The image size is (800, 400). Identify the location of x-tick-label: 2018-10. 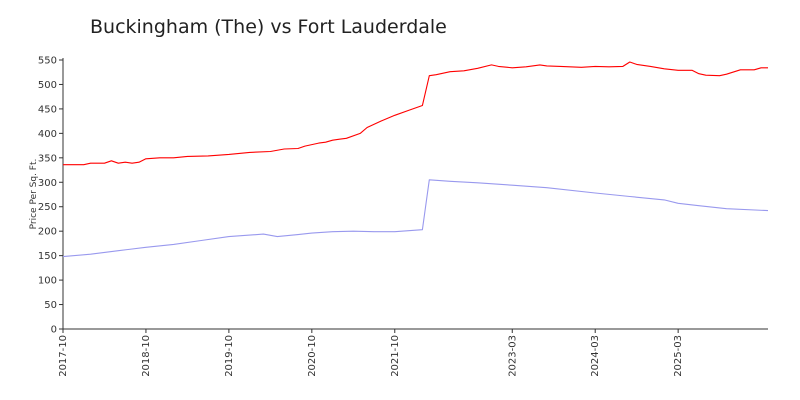
(146, 356).